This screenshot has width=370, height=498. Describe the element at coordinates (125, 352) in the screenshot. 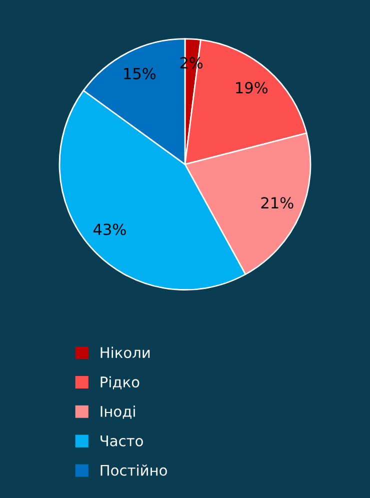

I see `legend-label: Ніколи` at that location.